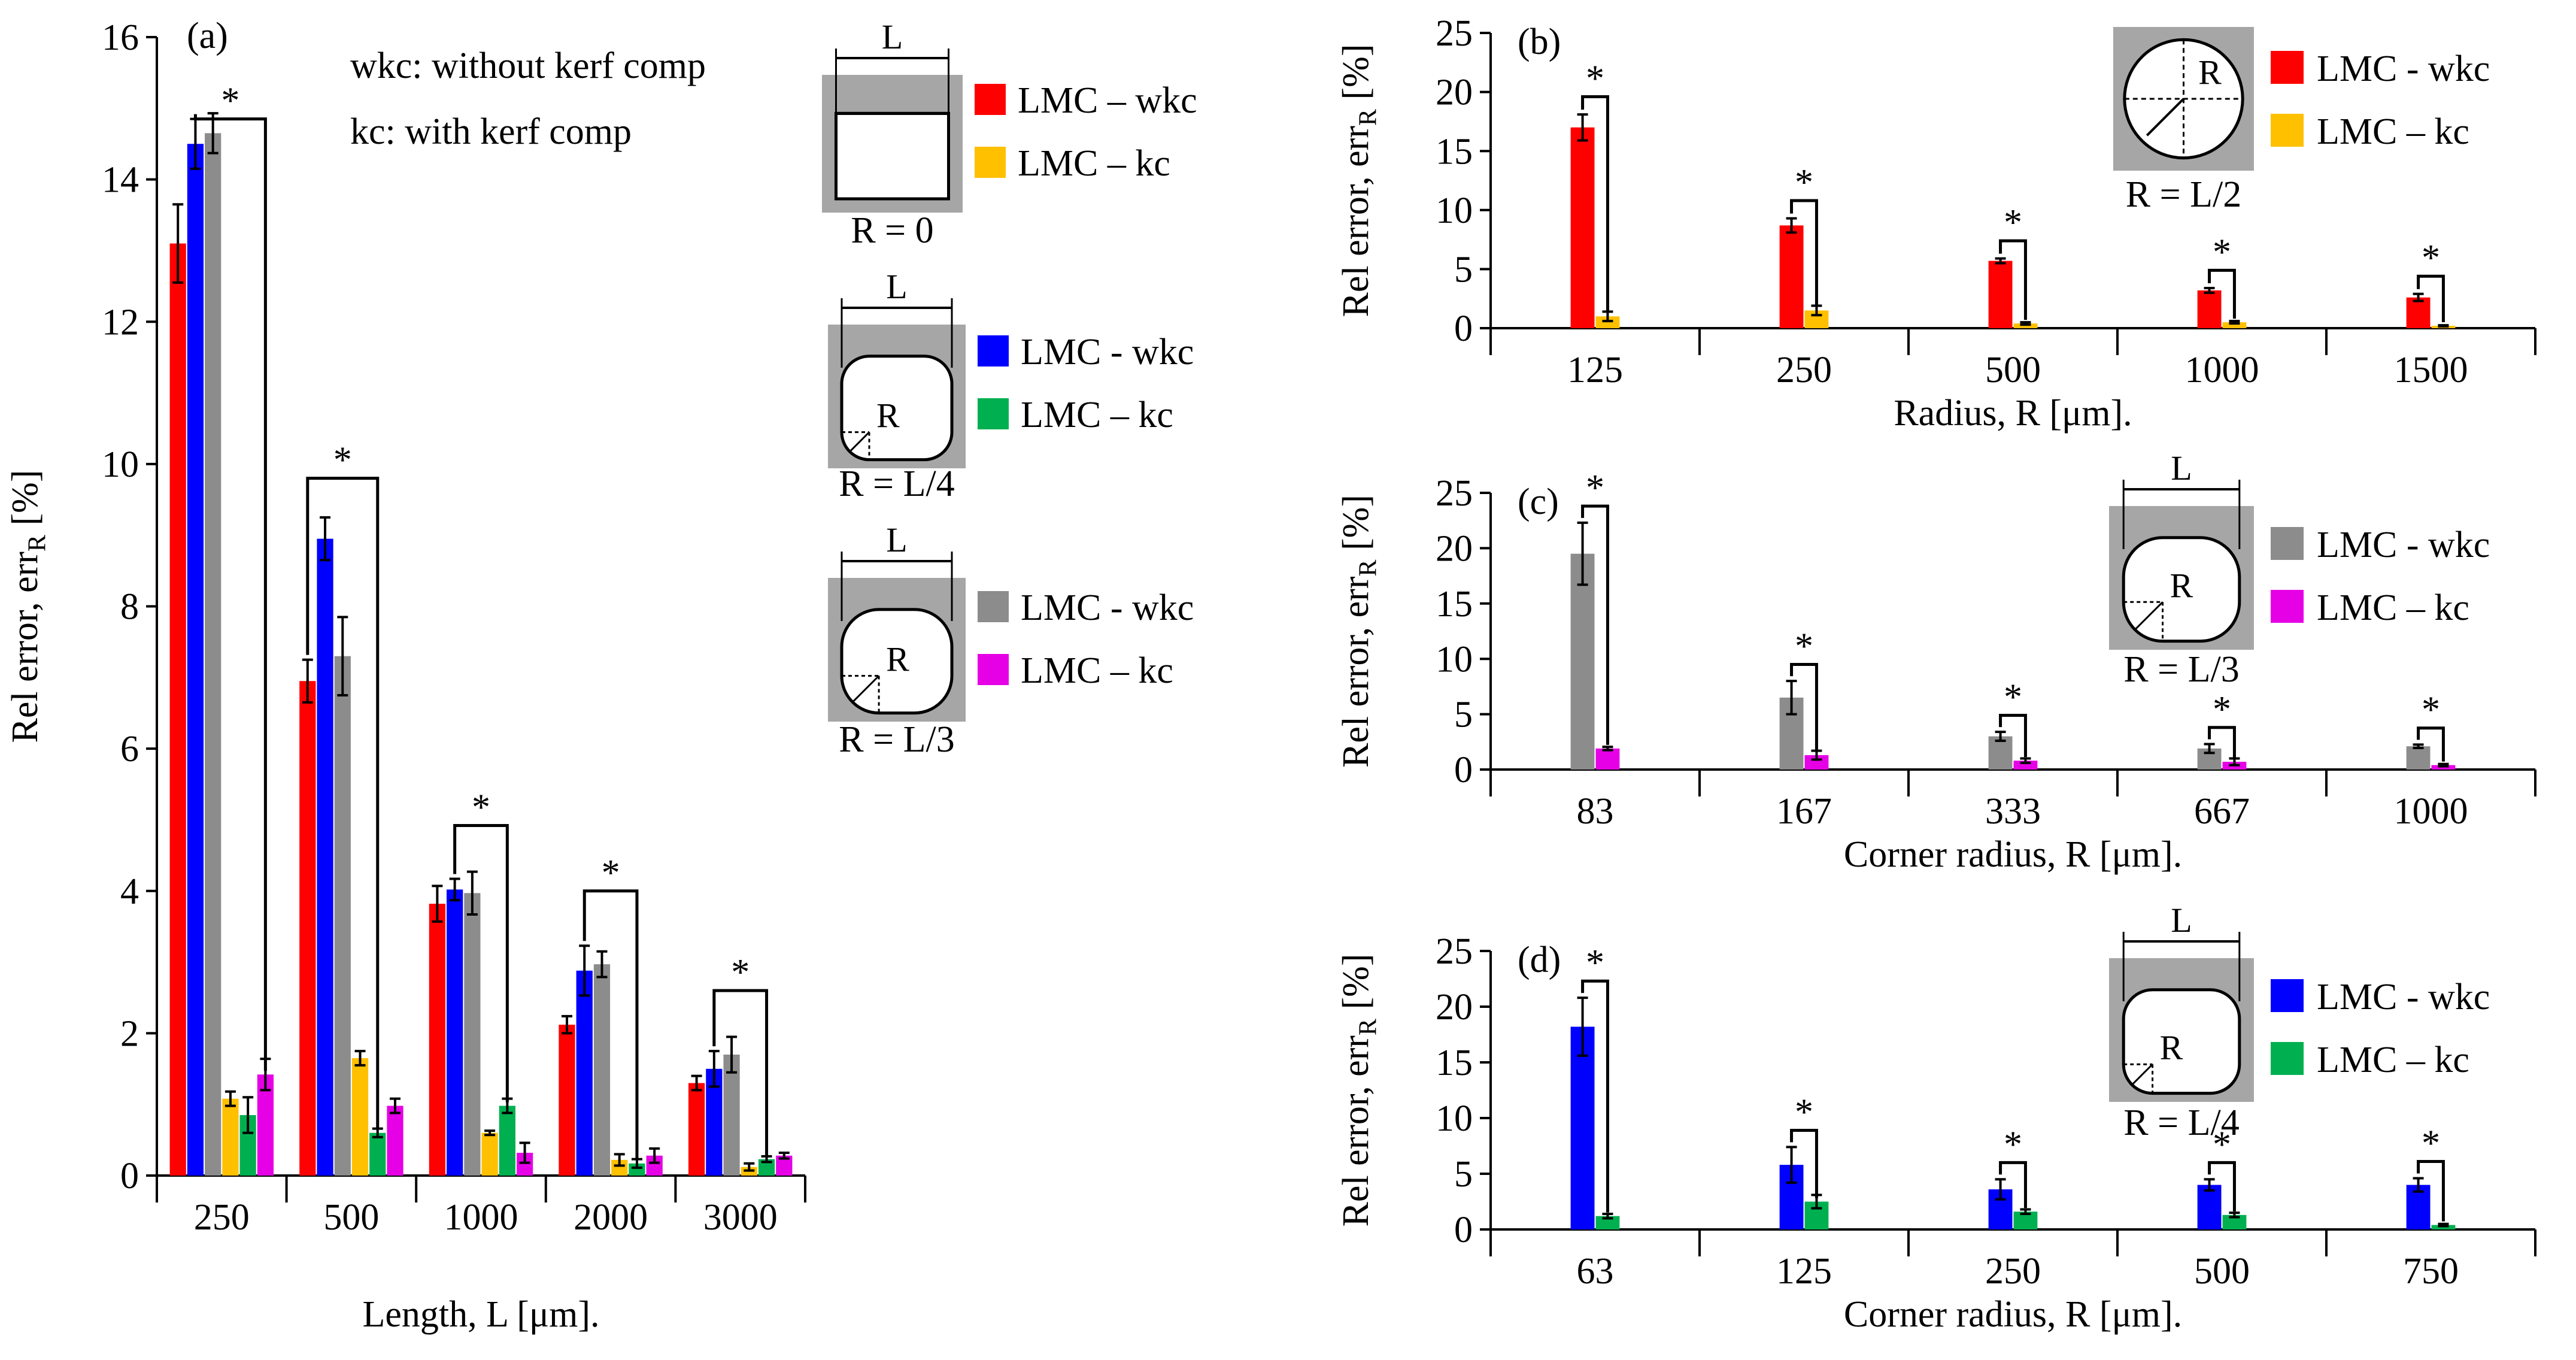 This screenshot has width=2576, height=1360. Describe the element at coordinates (491, 131) in the screenshot. I see `legend-note: kc: with kerf comp` at that location.